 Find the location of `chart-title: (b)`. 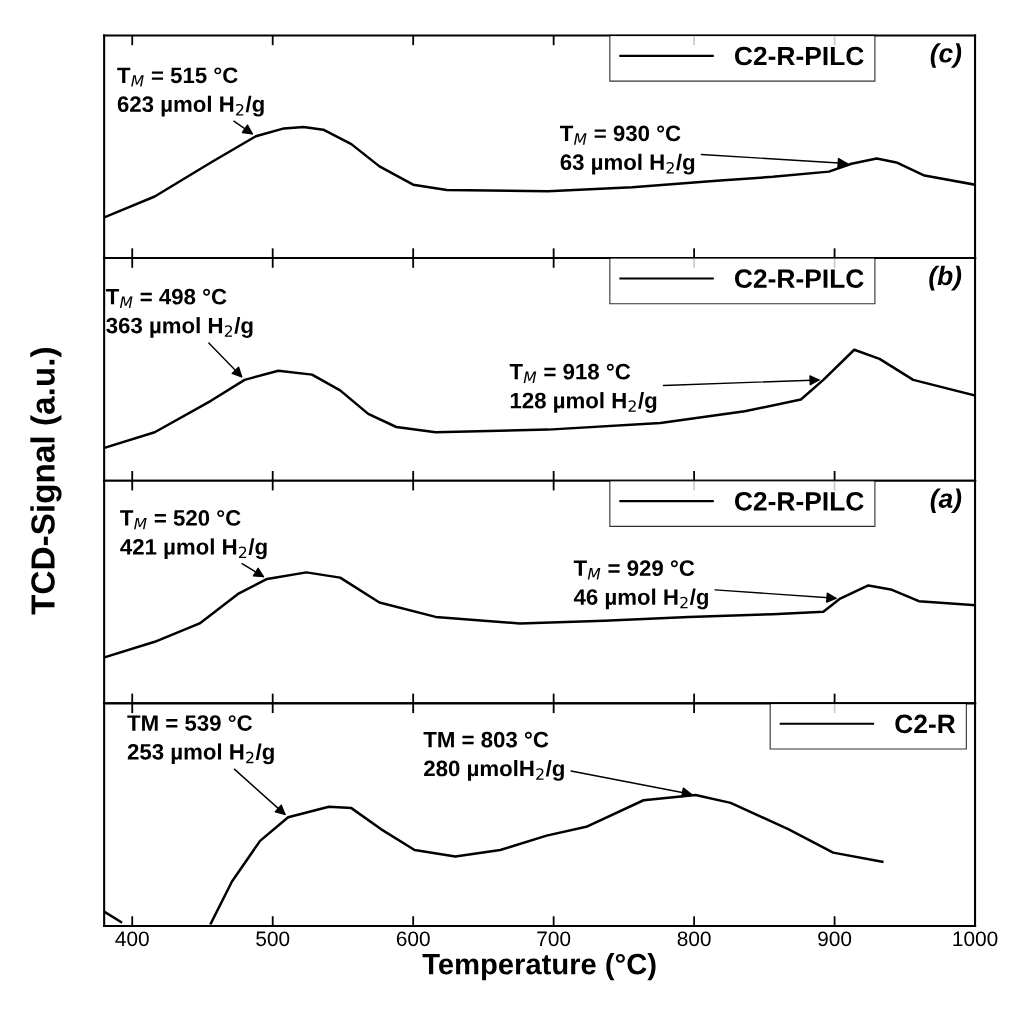

chart-title: (b) is located at coordinates (945, 278).